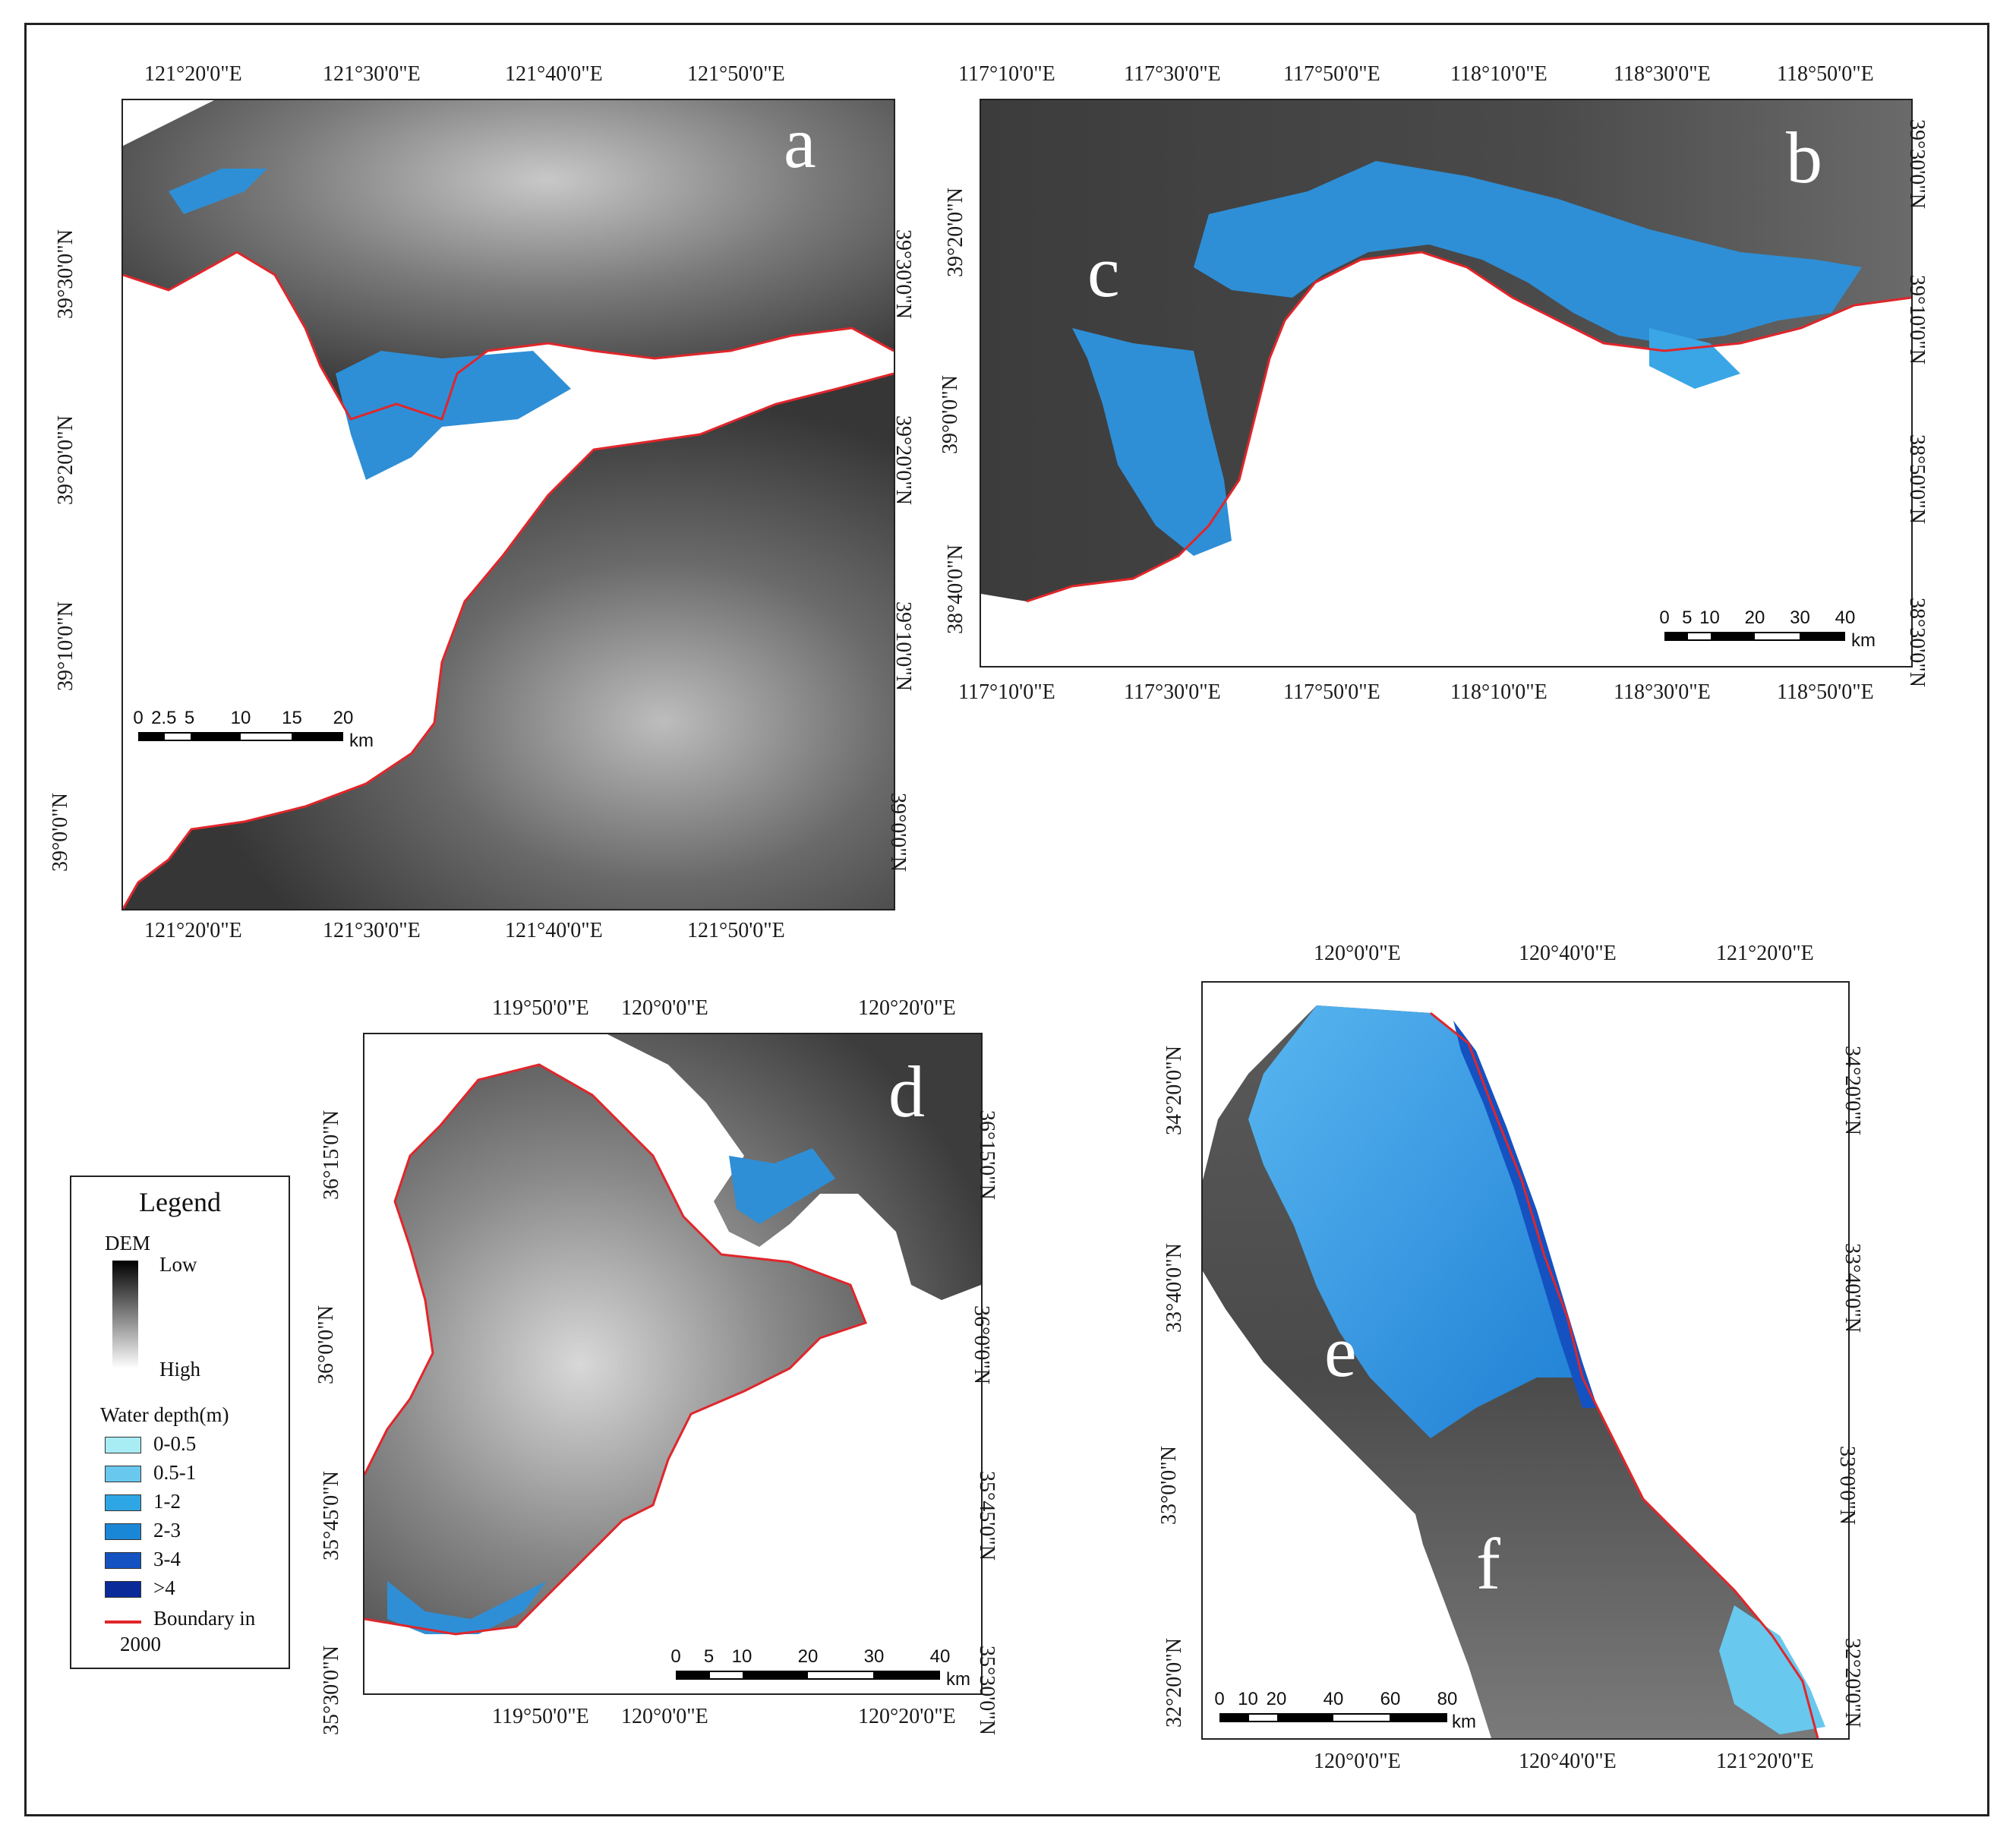 The height and width of the screenshot is (1843, 2016). What do you see at coordinates (1525, 1214) in the screenshot?
I see `panel-e-coast-deep` at bounding box center [1525, 1214].